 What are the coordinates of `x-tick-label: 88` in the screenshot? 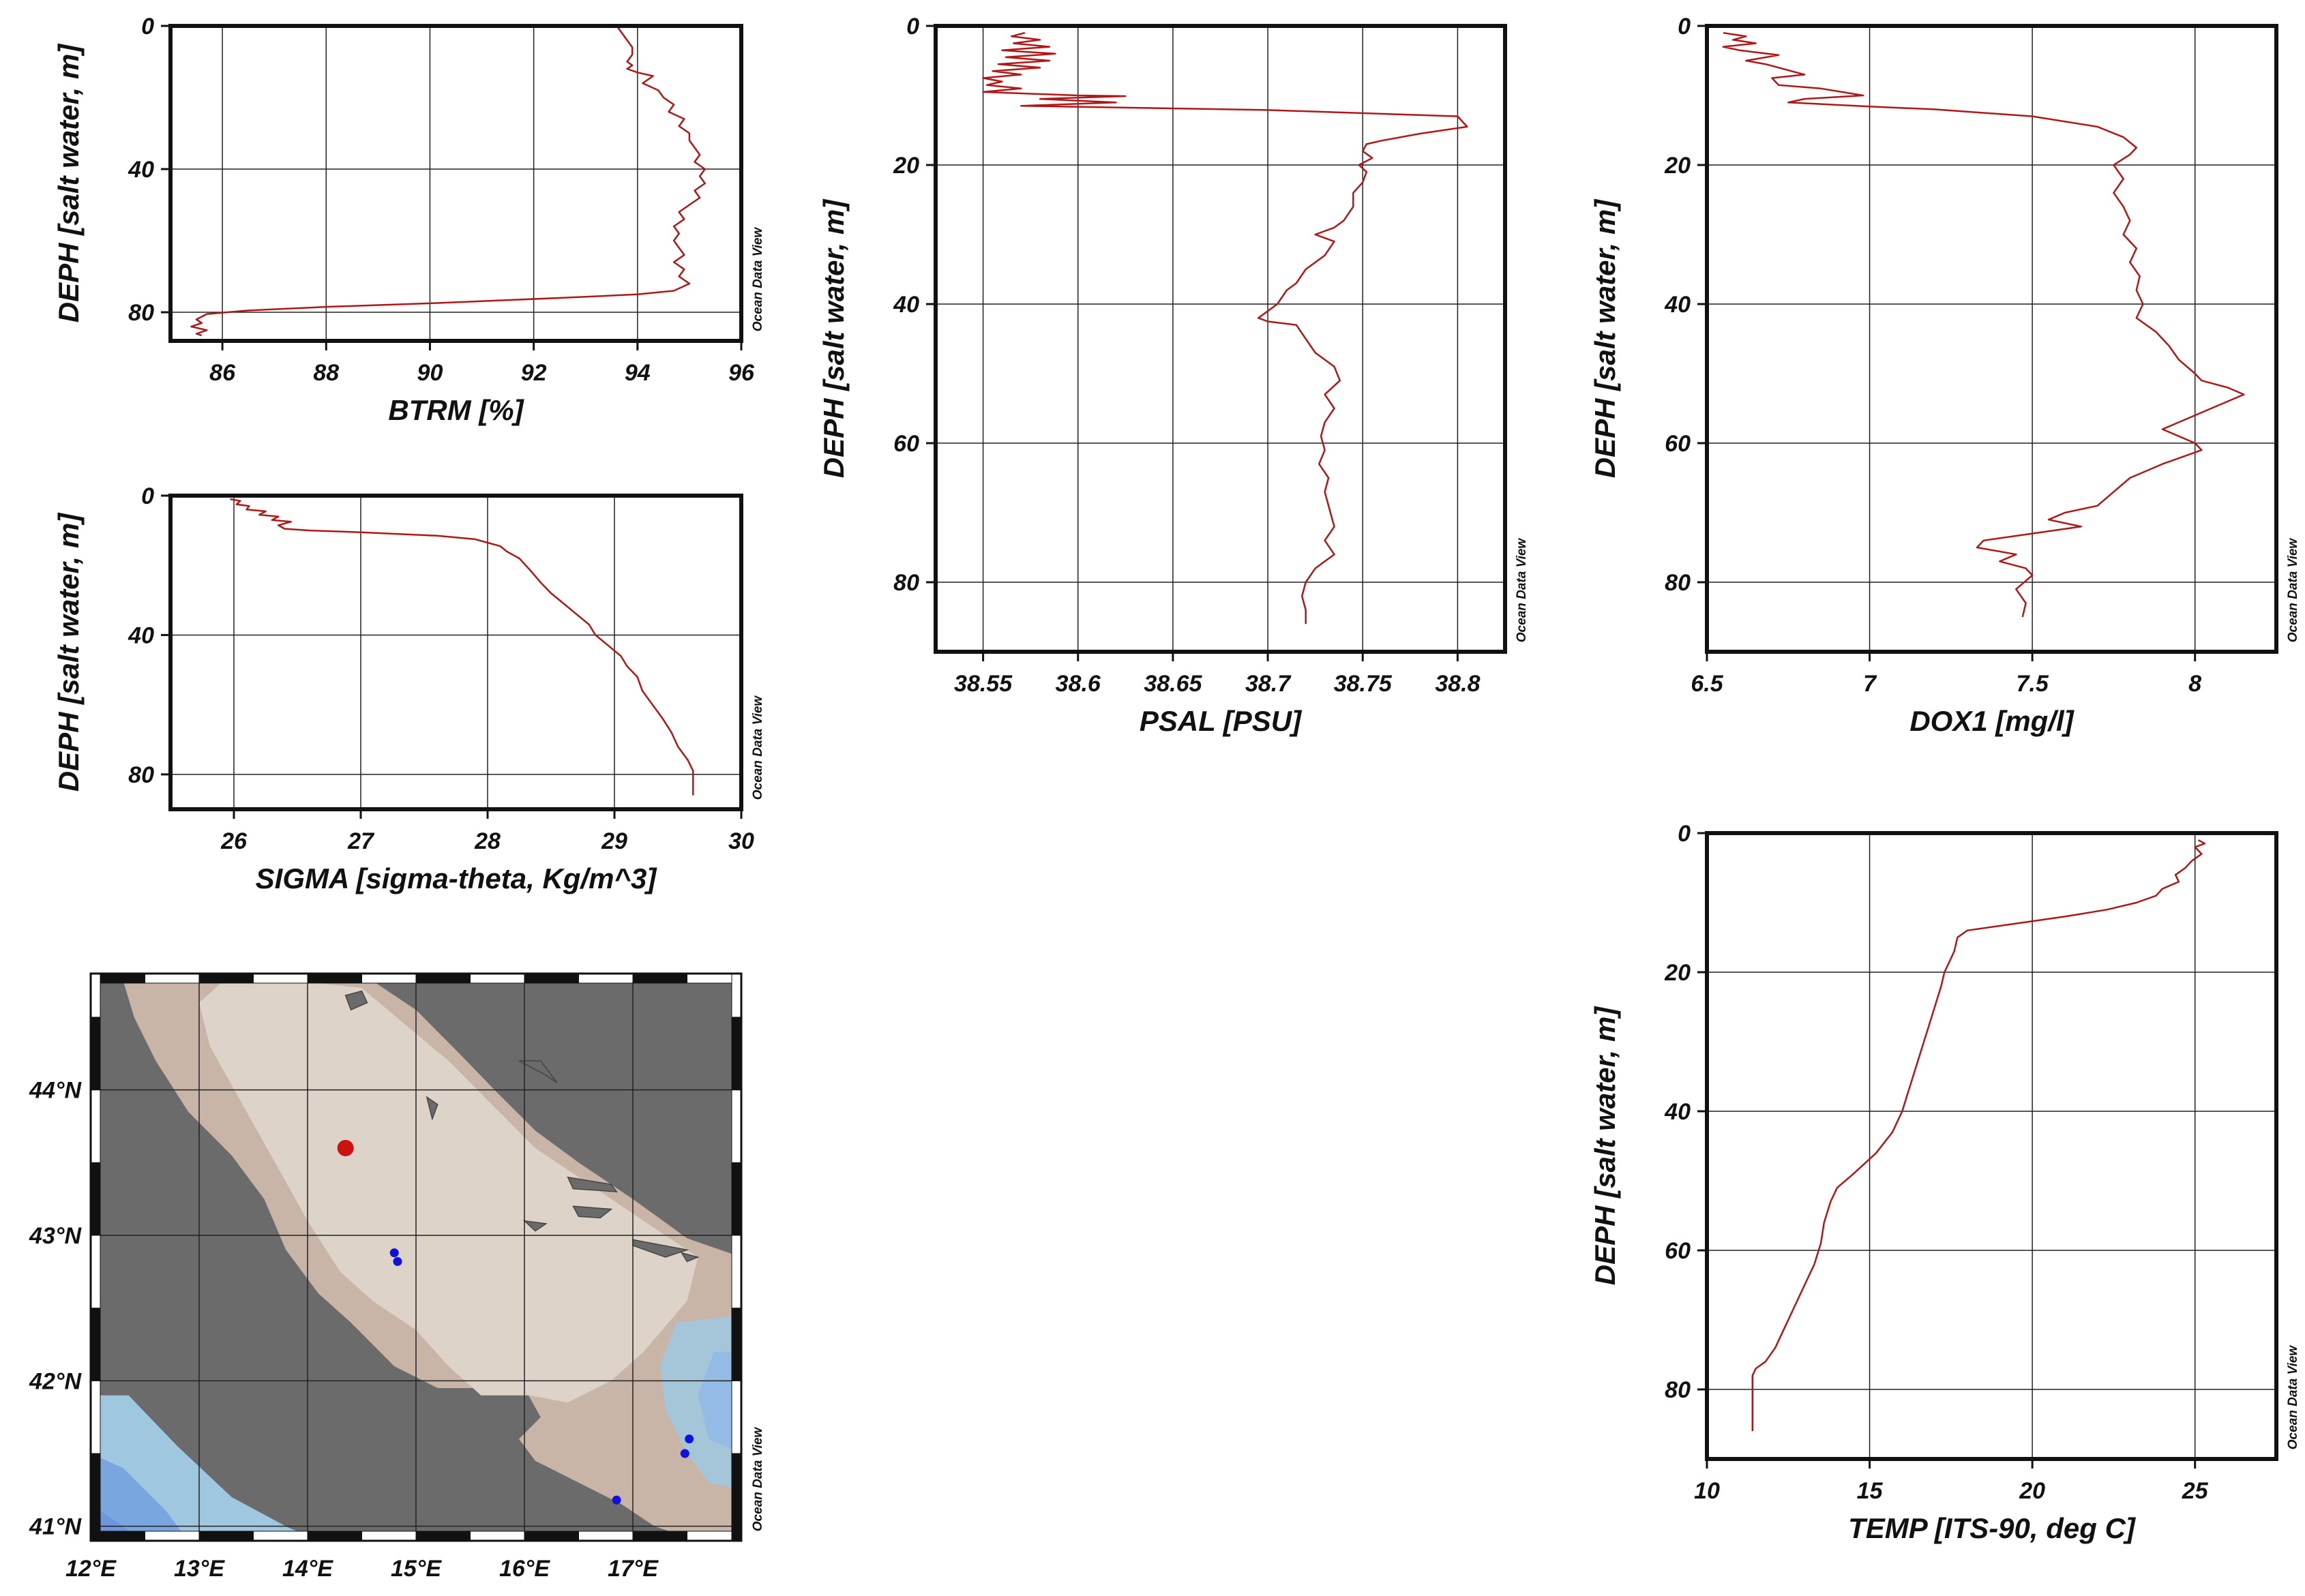 It's located at (326, 373).